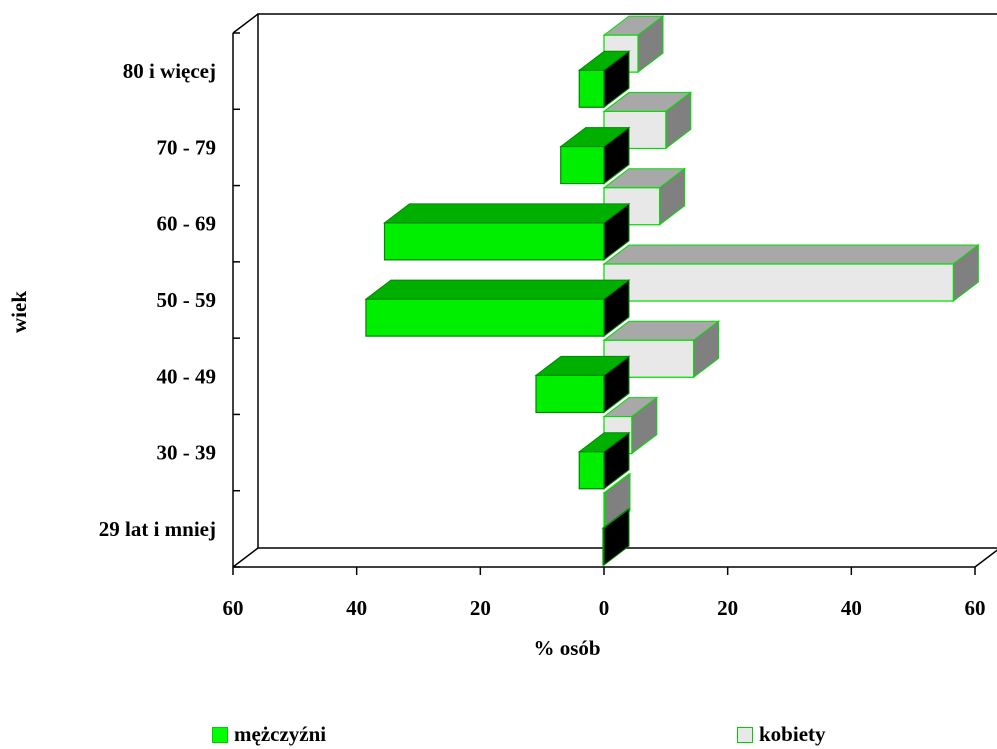 The width and height of the screenshot is (997, 749). What do you see at coordinates (19, 312) in the screenshot?
I see `y-axis-title: wiek` at bounding box center [19, 312].